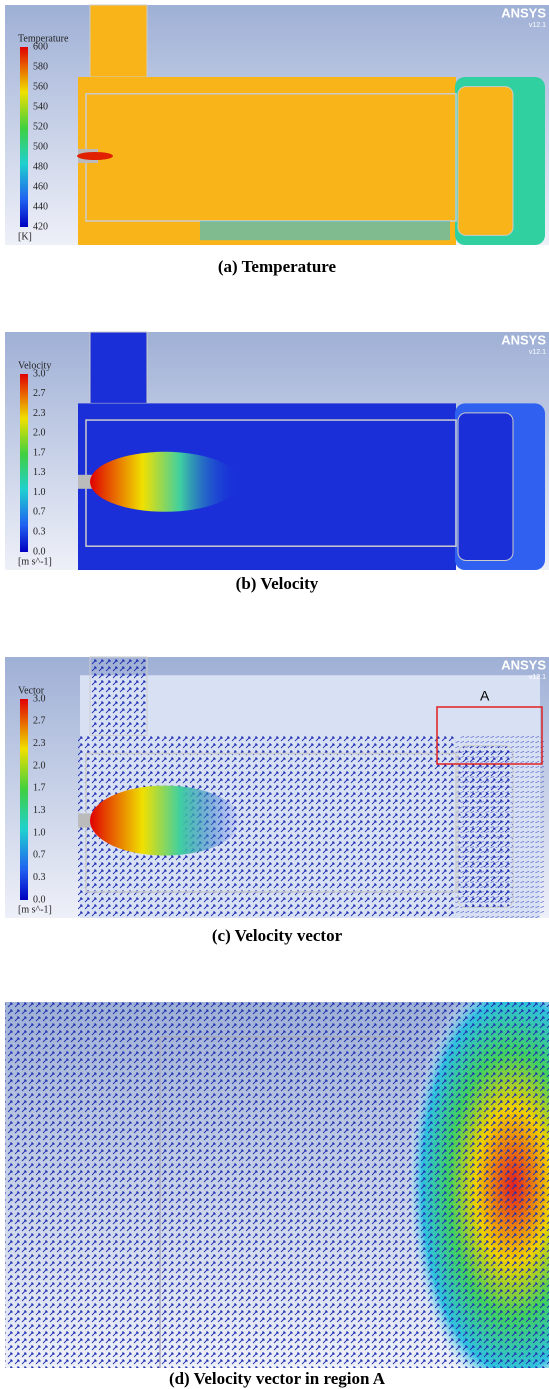  I want to click on caption: (c) Velocity vector, so click(277, 935).